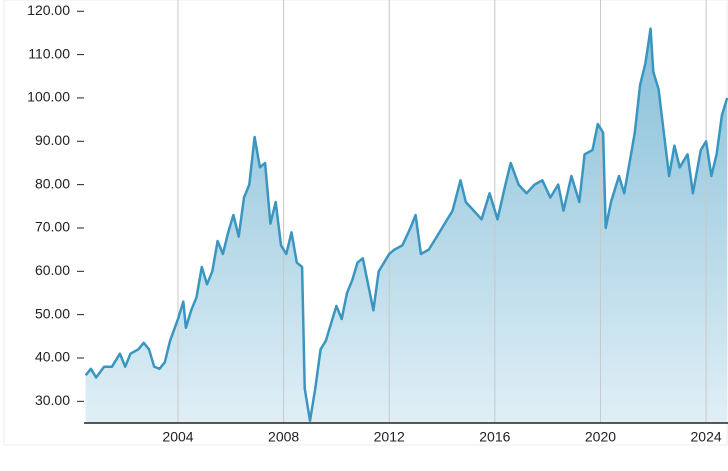  What do you see at coordinates (283, 437) in the screenshot?
I see `x-tick-label: 2008` at bounding box center [283, 437].